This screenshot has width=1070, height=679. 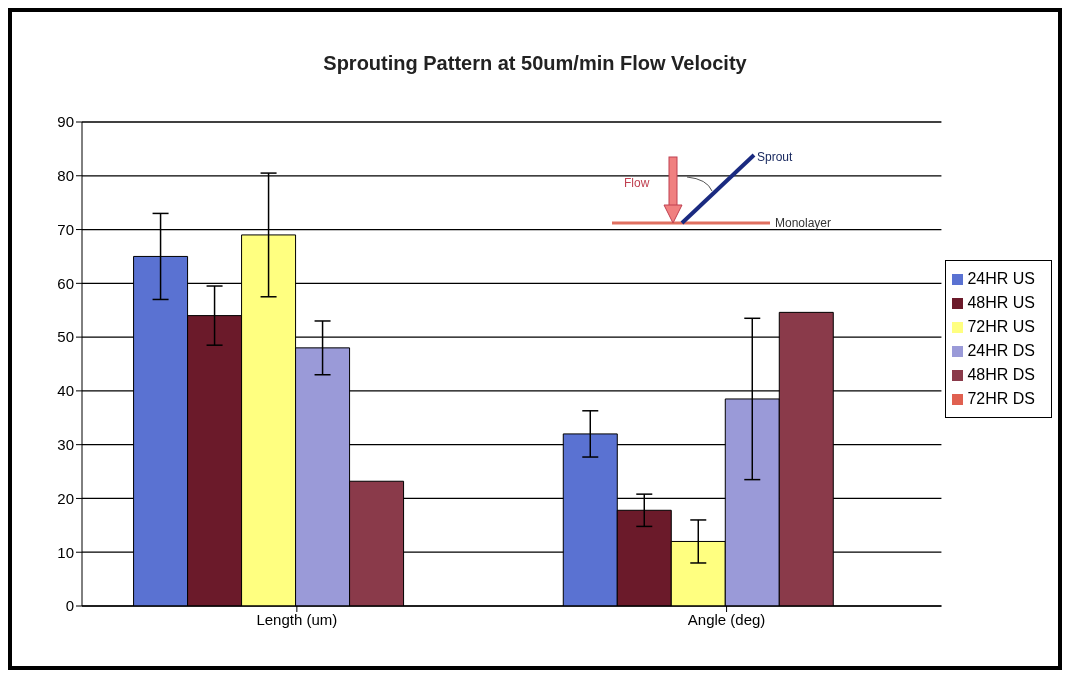 What do you see at coordinates (1001, 302) in the screenshot?
I see `legend-label: 48HR US` at bounding box center [1001, 302].